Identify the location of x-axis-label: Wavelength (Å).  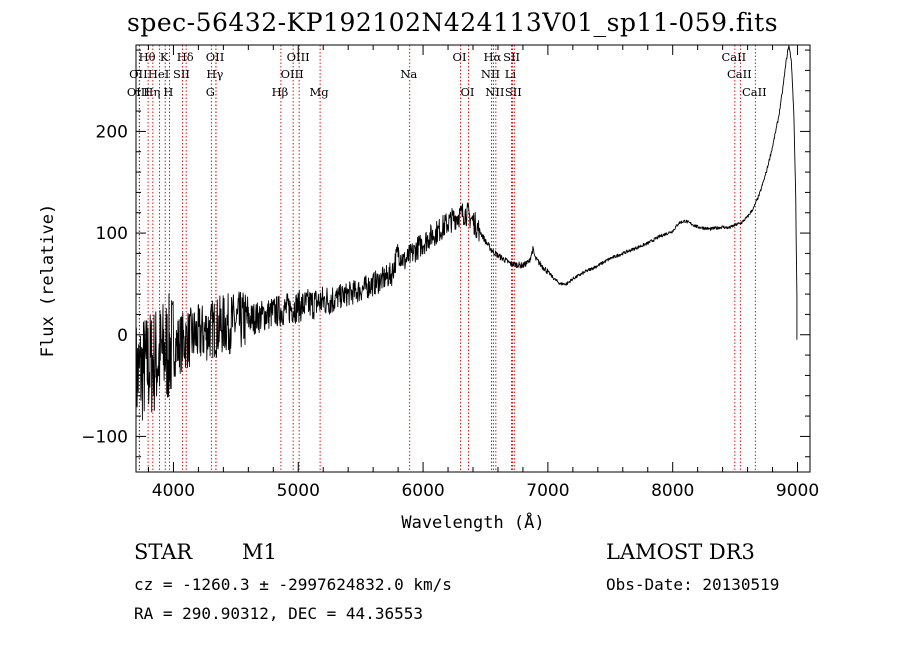
(472, 522).